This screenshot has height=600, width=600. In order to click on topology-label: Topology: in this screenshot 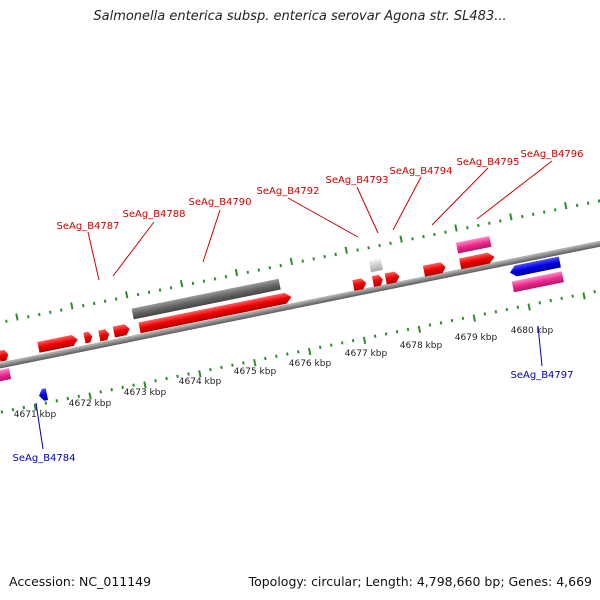, I will do `click(278, 581)`.